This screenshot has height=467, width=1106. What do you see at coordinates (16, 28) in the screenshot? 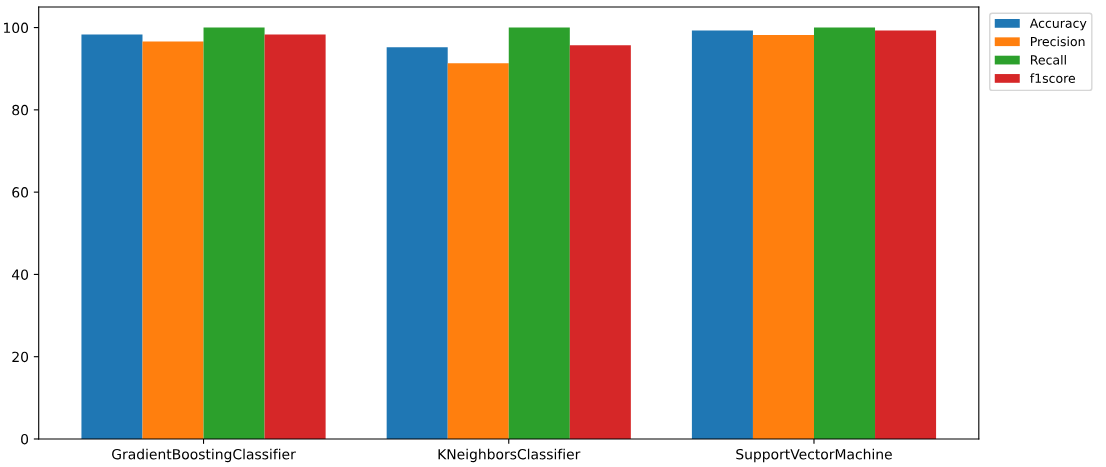
I see `y-tick-label: 100` at bounding box center [16, 28].